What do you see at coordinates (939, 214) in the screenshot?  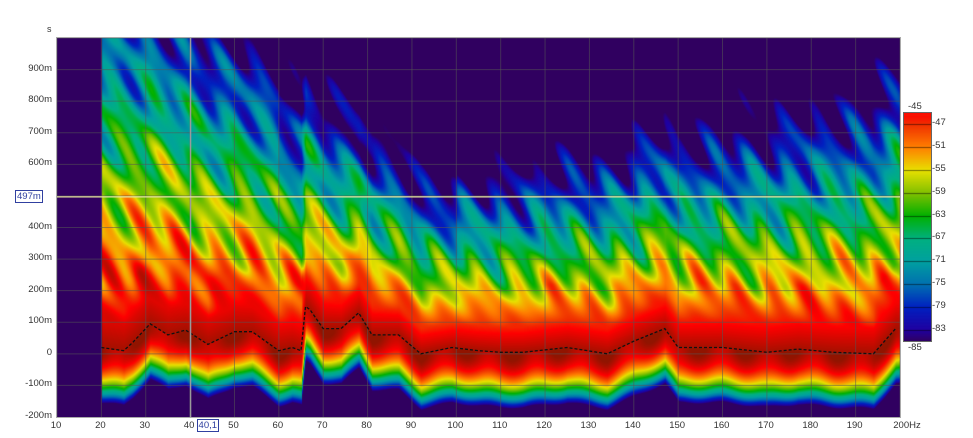 I see `color-scale-label: -63` at bounding box center [939, 214].